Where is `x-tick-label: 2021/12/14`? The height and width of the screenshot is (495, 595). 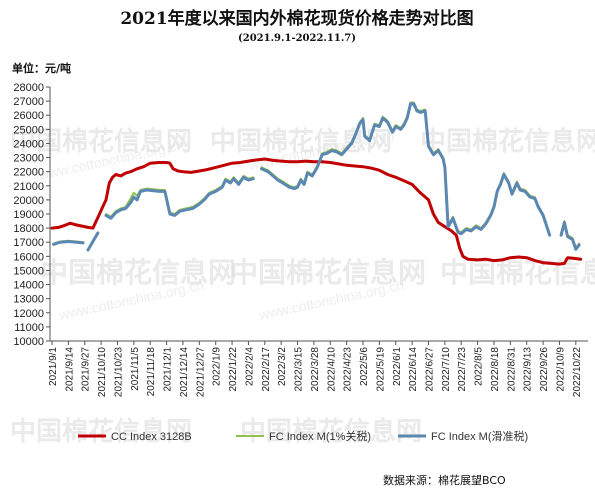 x-tick-label: 2021/12/14 is located at coordinates (184, 372).